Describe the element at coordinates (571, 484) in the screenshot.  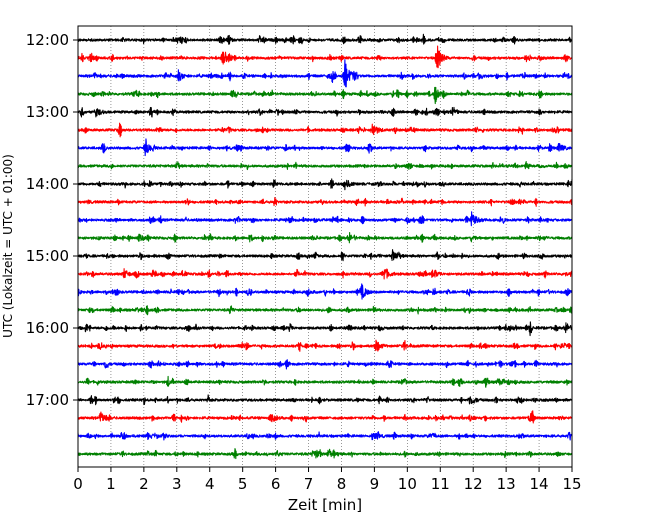
I see `x-tick-label: 15` at that location.